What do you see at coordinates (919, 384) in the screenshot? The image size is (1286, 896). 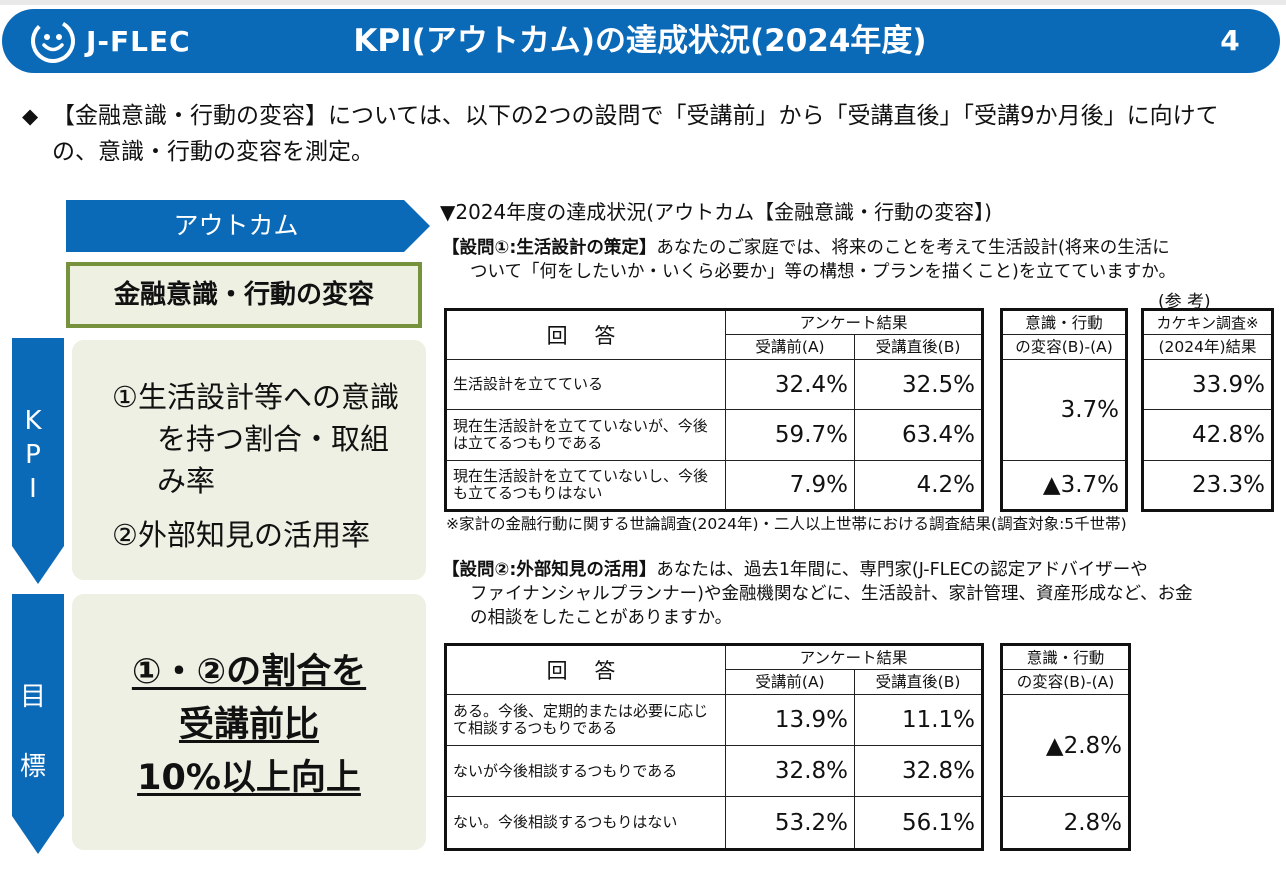 I see `after-value: 32.5%` at bounding box center [919, 384].